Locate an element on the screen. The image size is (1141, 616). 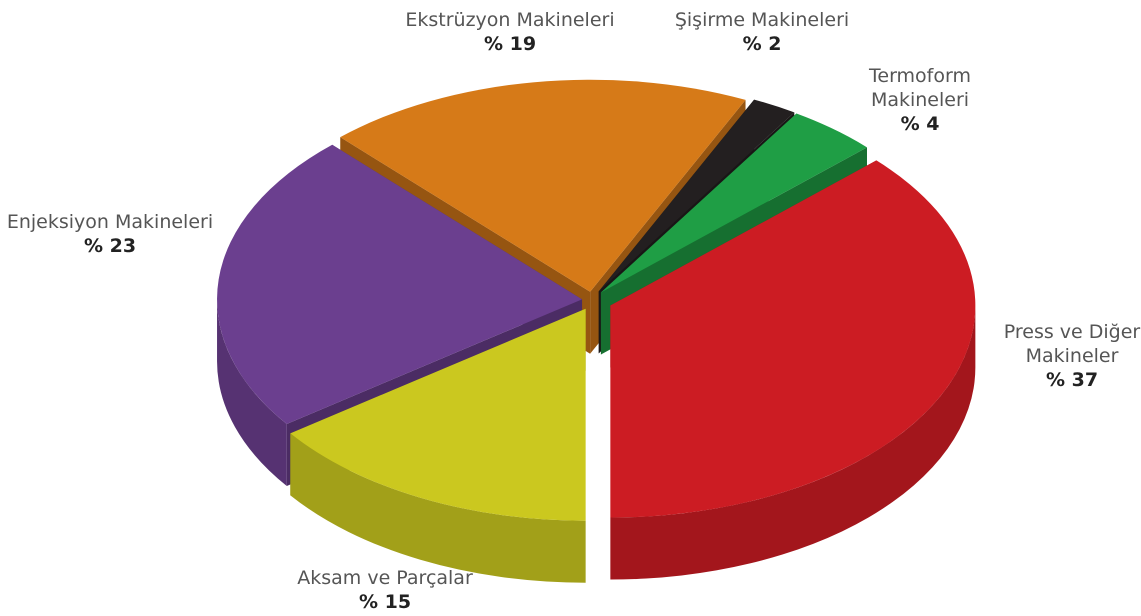
category-label: Aksam ve Parçalar is located at coordinates (385, 578).